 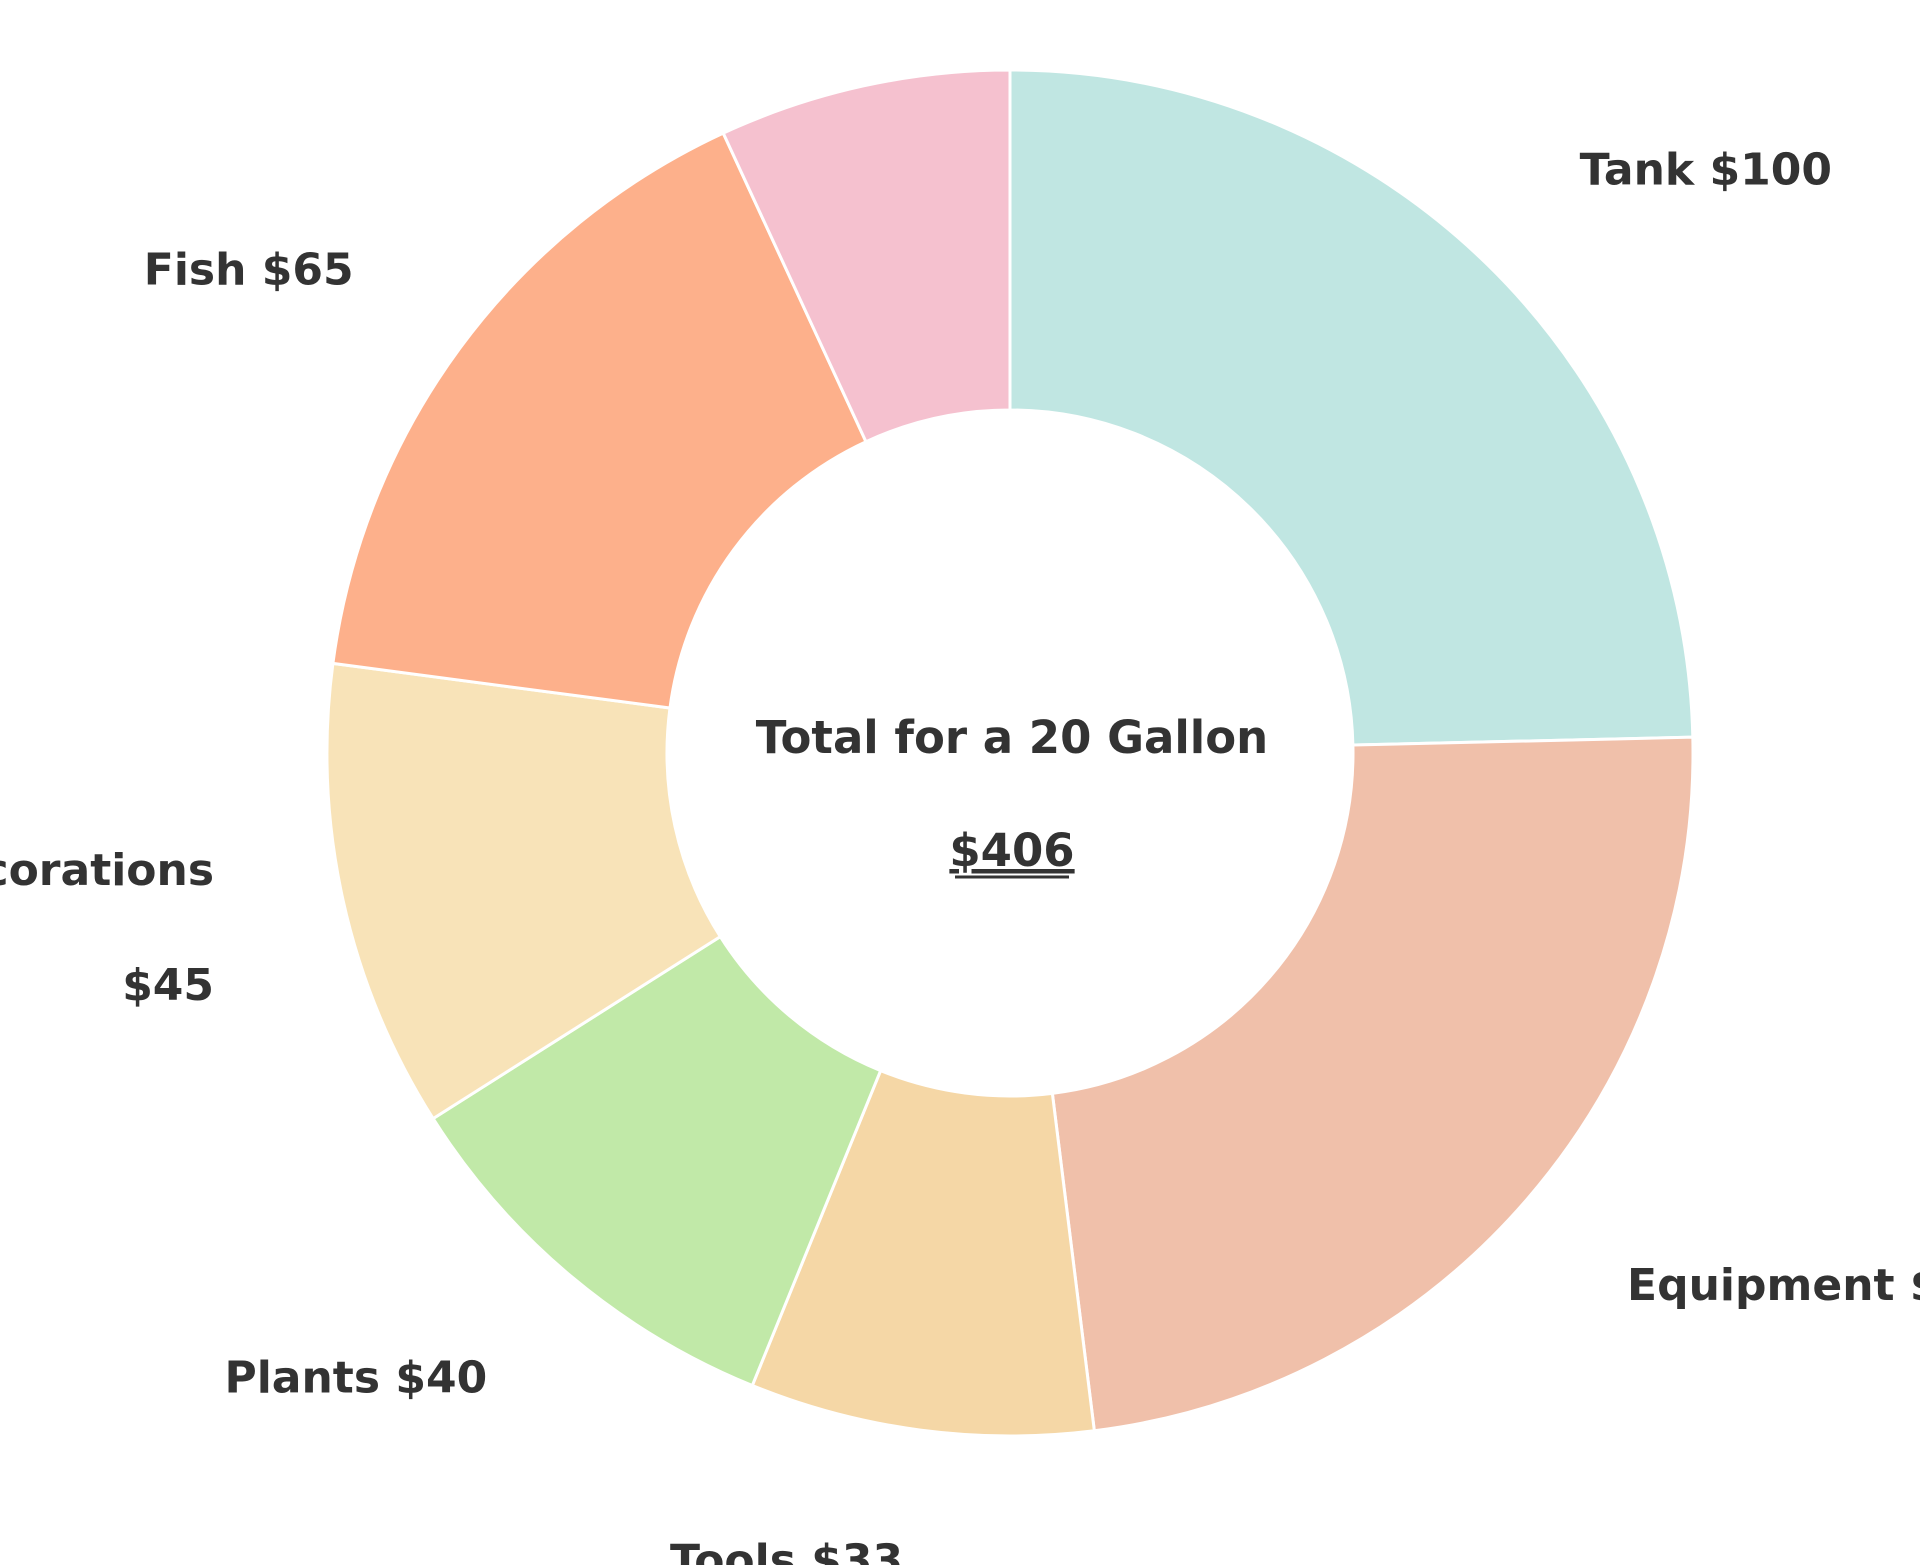 I want to click on label-equipment: Equipment $95, so click(x=1773, y=1285).